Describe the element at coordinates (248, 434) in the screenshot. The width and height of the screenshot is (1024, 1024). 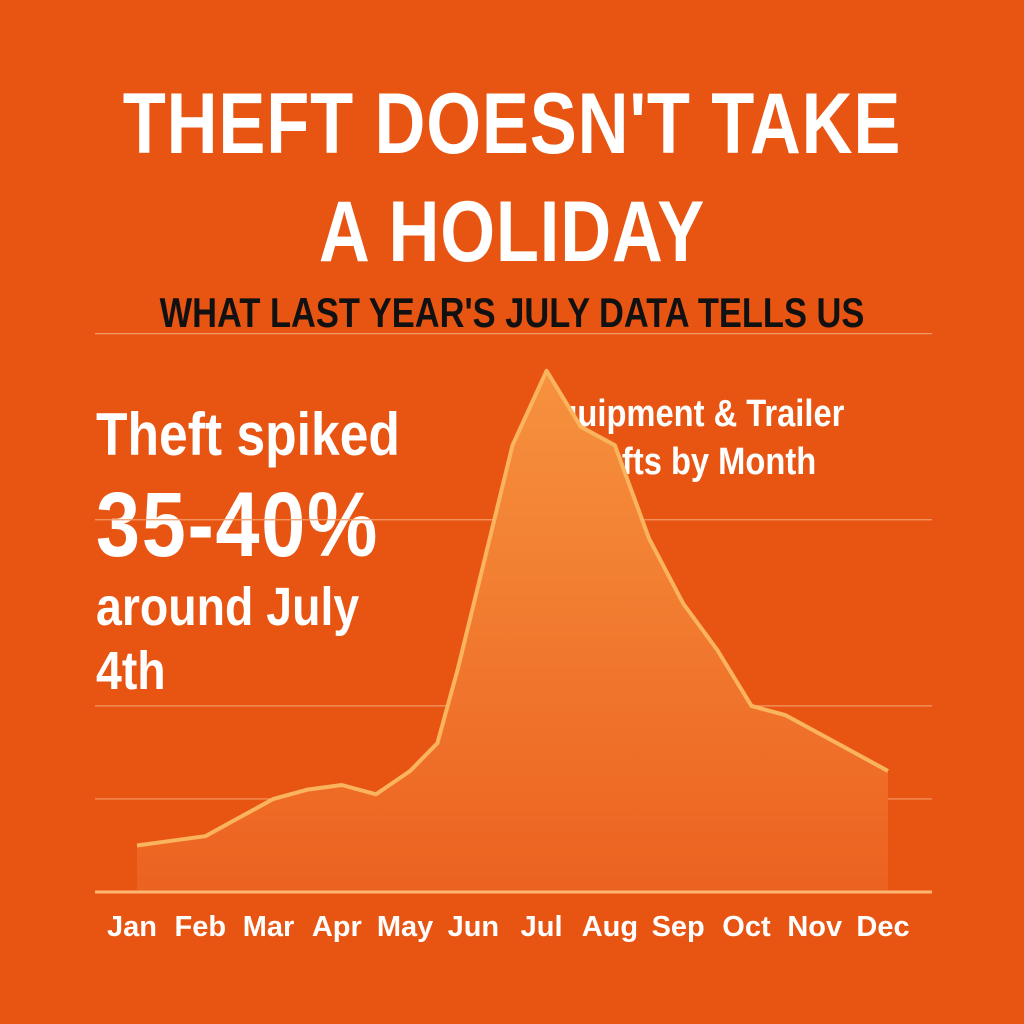
I see `callout-line-1: Theft spiked` at that location.